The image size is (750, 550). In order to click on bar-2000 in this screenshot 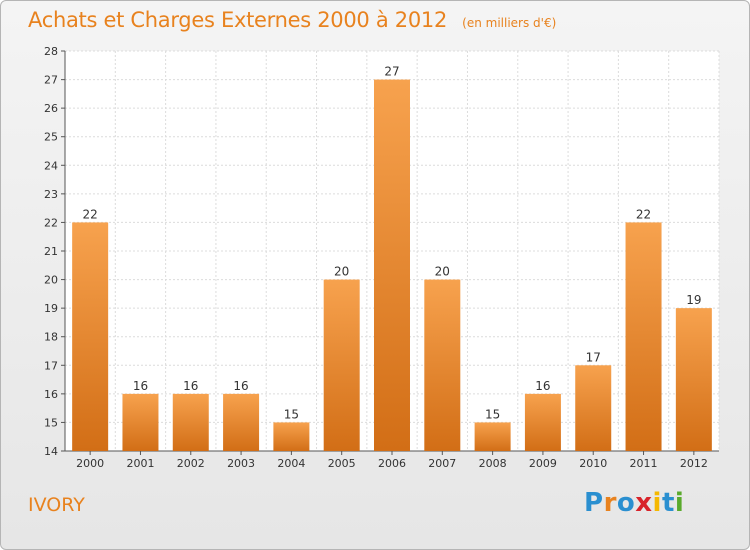, I will do `click(90, 336)`.